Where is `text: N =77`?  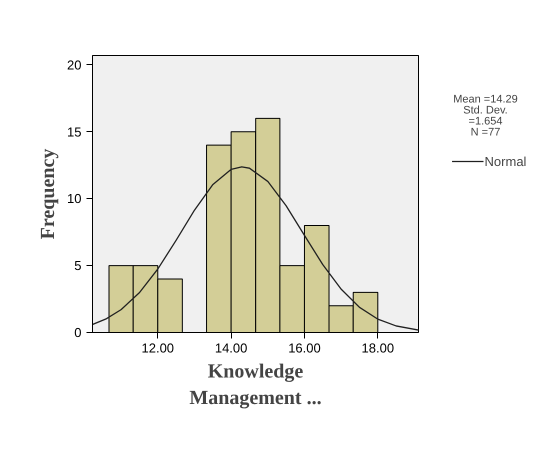
text: N =77 is located at coordinates (485, 132).